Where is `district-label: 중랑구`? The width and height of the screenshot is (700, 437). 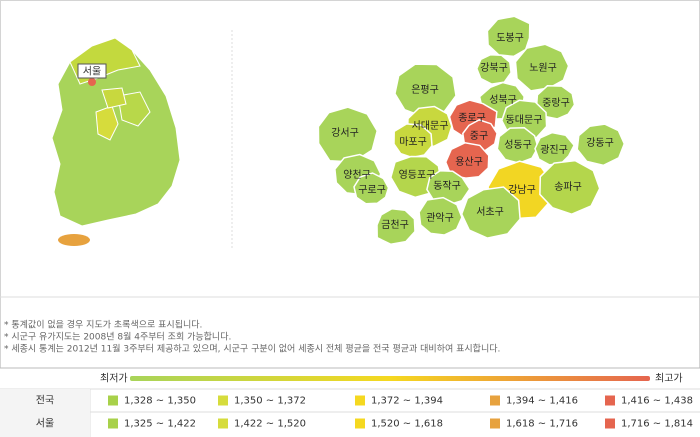 district-label: 중랑구 is located at coordinates (556, 103).